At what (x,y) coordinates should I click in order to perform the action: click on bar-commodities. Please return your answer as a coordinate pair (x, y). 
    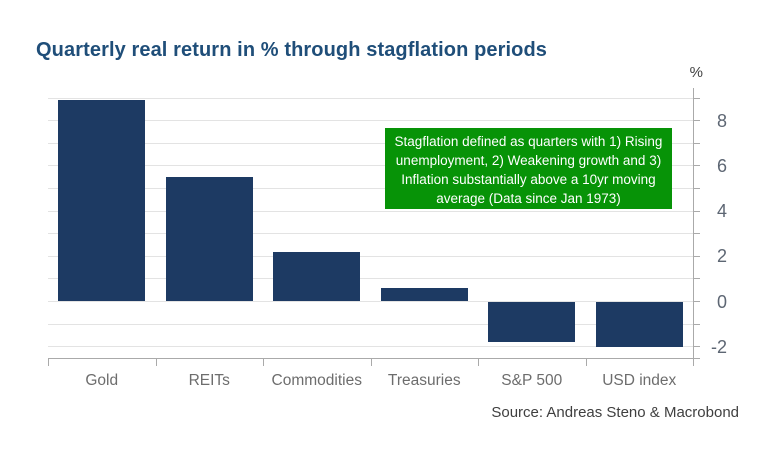
    Looking at the image, I should click on (317, 276).